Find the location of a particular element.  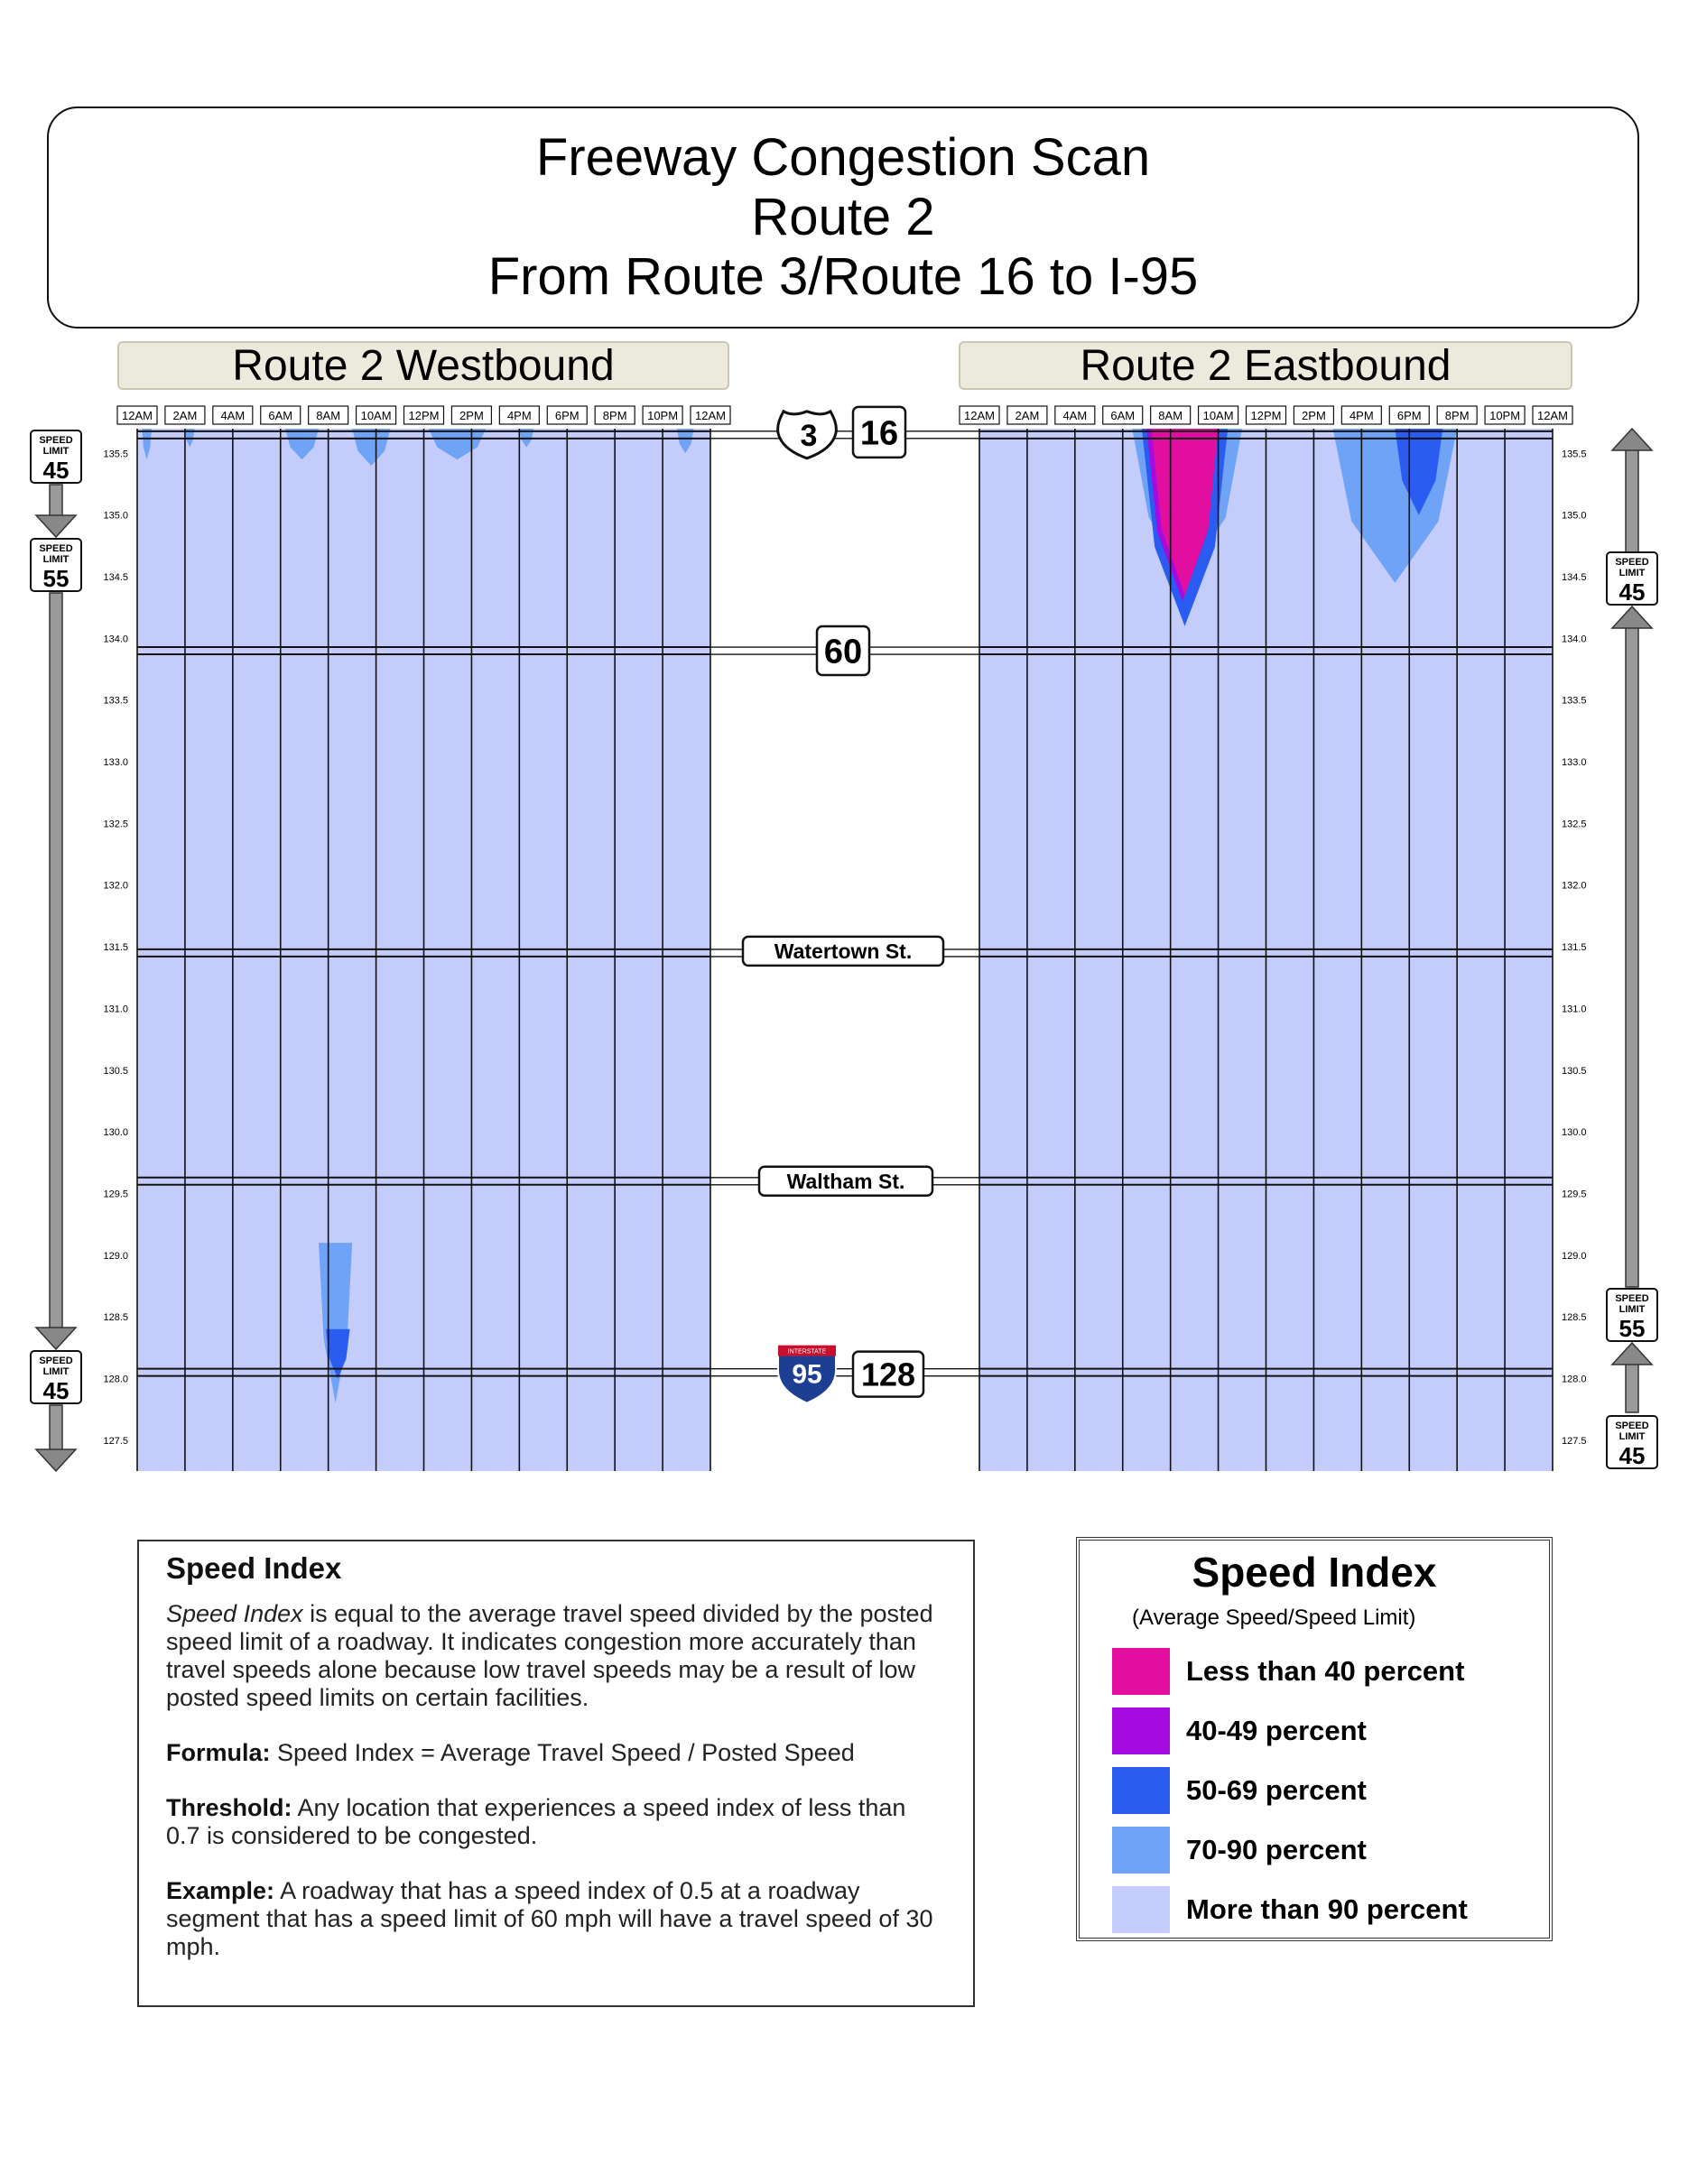

legend-item: 50-69 percent is located at coordinates (1315, 1790).